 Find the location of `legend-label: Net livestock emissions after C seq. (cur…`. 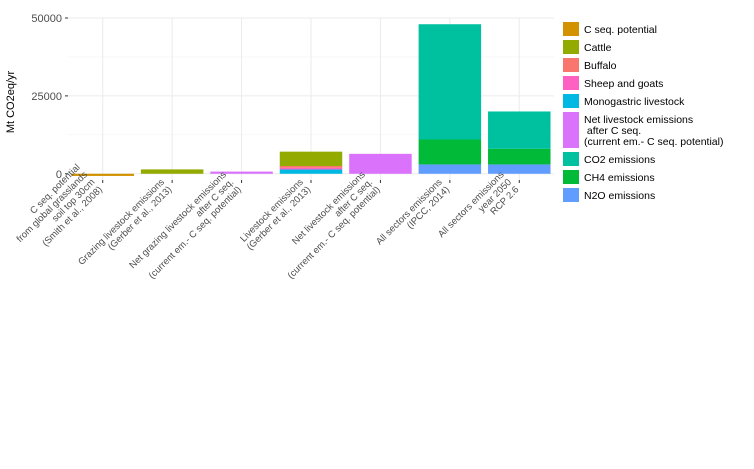

legend-label: Net livestock emissions after C seq. (cur… is located at coordinates (653, 131).